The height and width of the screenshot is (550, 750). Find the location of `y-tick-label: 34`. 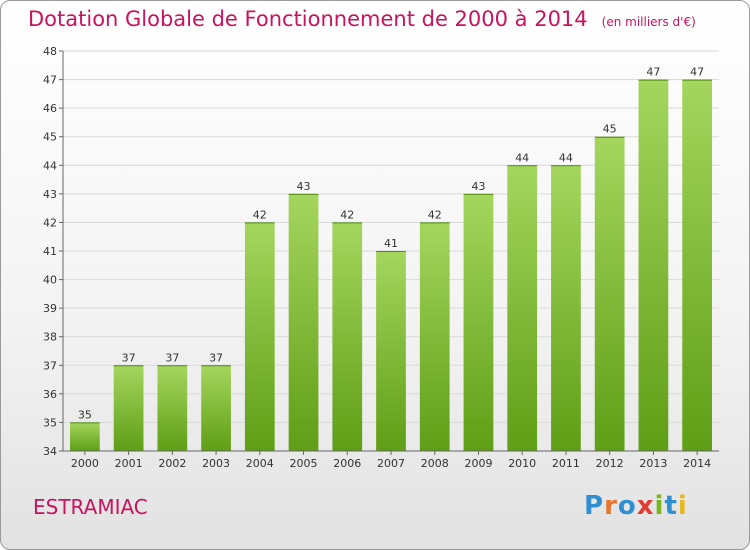

y-tick-label: 34 is located at coordinates (50, 451).